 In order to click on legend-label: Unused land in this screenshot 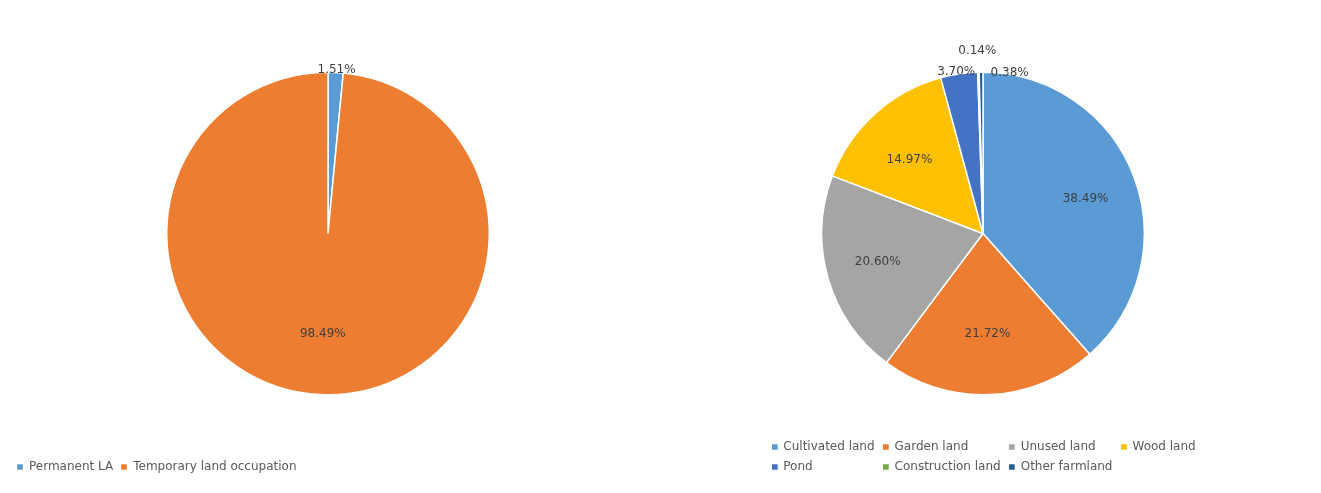, I will do `click(1058, 446)`.